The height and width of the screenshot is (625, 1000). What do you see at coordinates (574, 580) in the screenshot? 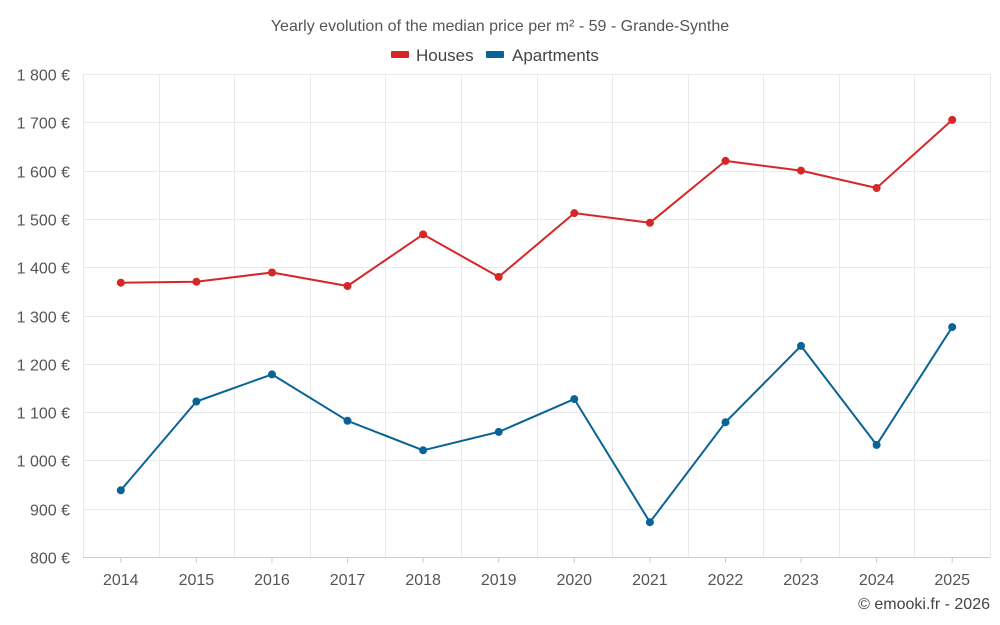
I see `x-tick-label: 2020` at bounding box center [574, 580].